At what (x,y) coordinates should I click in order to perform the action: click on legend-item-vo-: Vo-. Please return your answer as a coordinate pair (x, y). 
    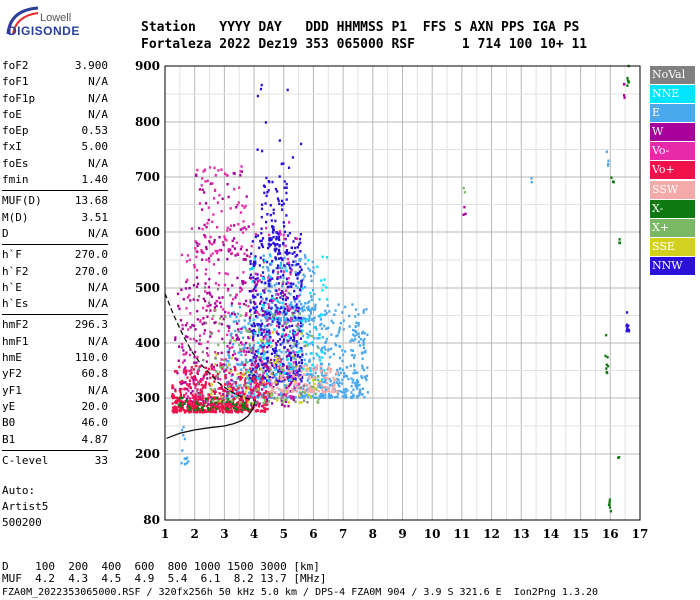
    Looking at the image, I should click on (672, 151).